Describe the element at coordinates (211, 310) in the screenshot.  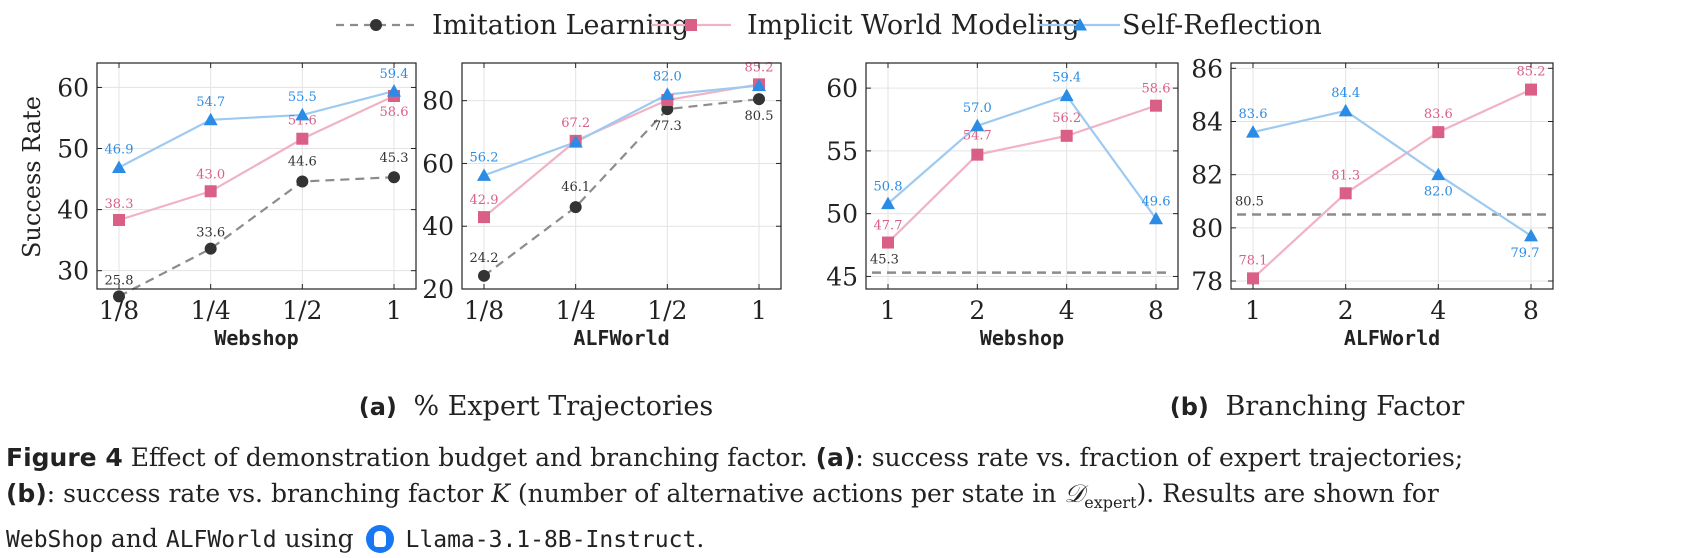
I see `x-tick-label: 1/4` at that location.